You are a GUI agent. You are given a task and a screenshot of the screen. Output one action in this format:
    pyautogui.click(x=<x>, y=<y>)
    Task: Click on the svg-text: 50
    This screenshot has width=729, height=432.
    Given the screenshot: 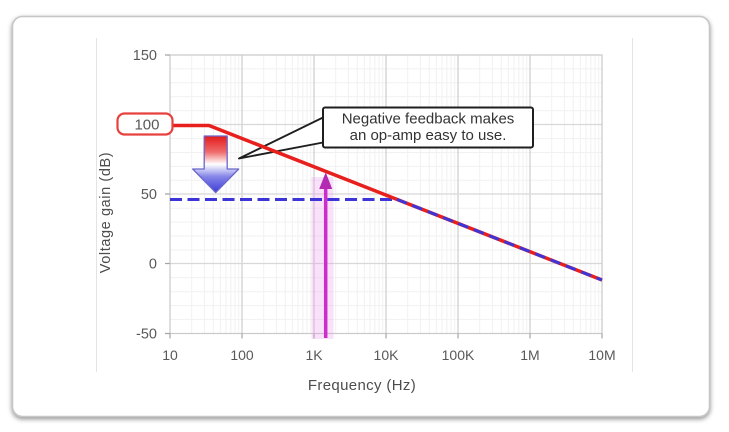 What is the action you would take?
    pyautogui.click(x=149, y=195)
    